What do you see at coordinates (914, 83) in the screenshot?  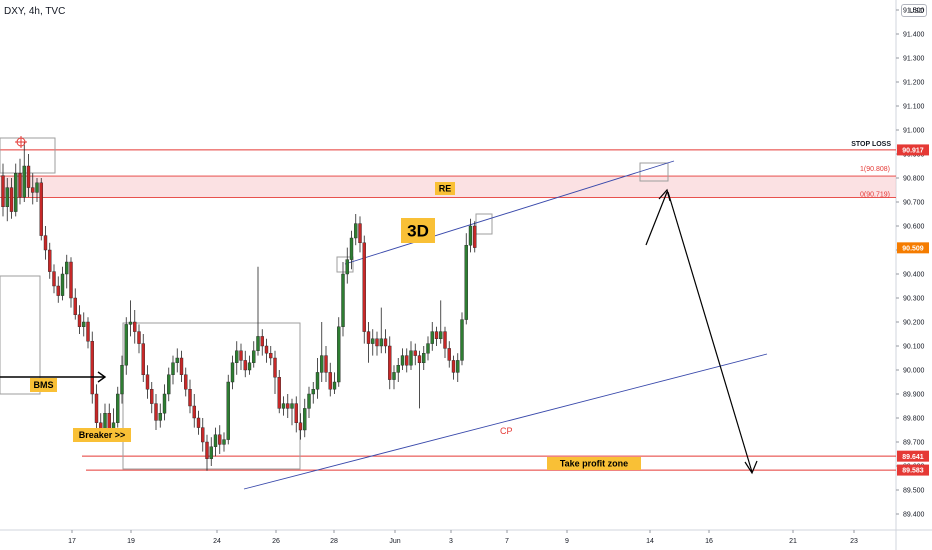 I see `y-tick-label: 91.200` at bounding box center [914, 83].